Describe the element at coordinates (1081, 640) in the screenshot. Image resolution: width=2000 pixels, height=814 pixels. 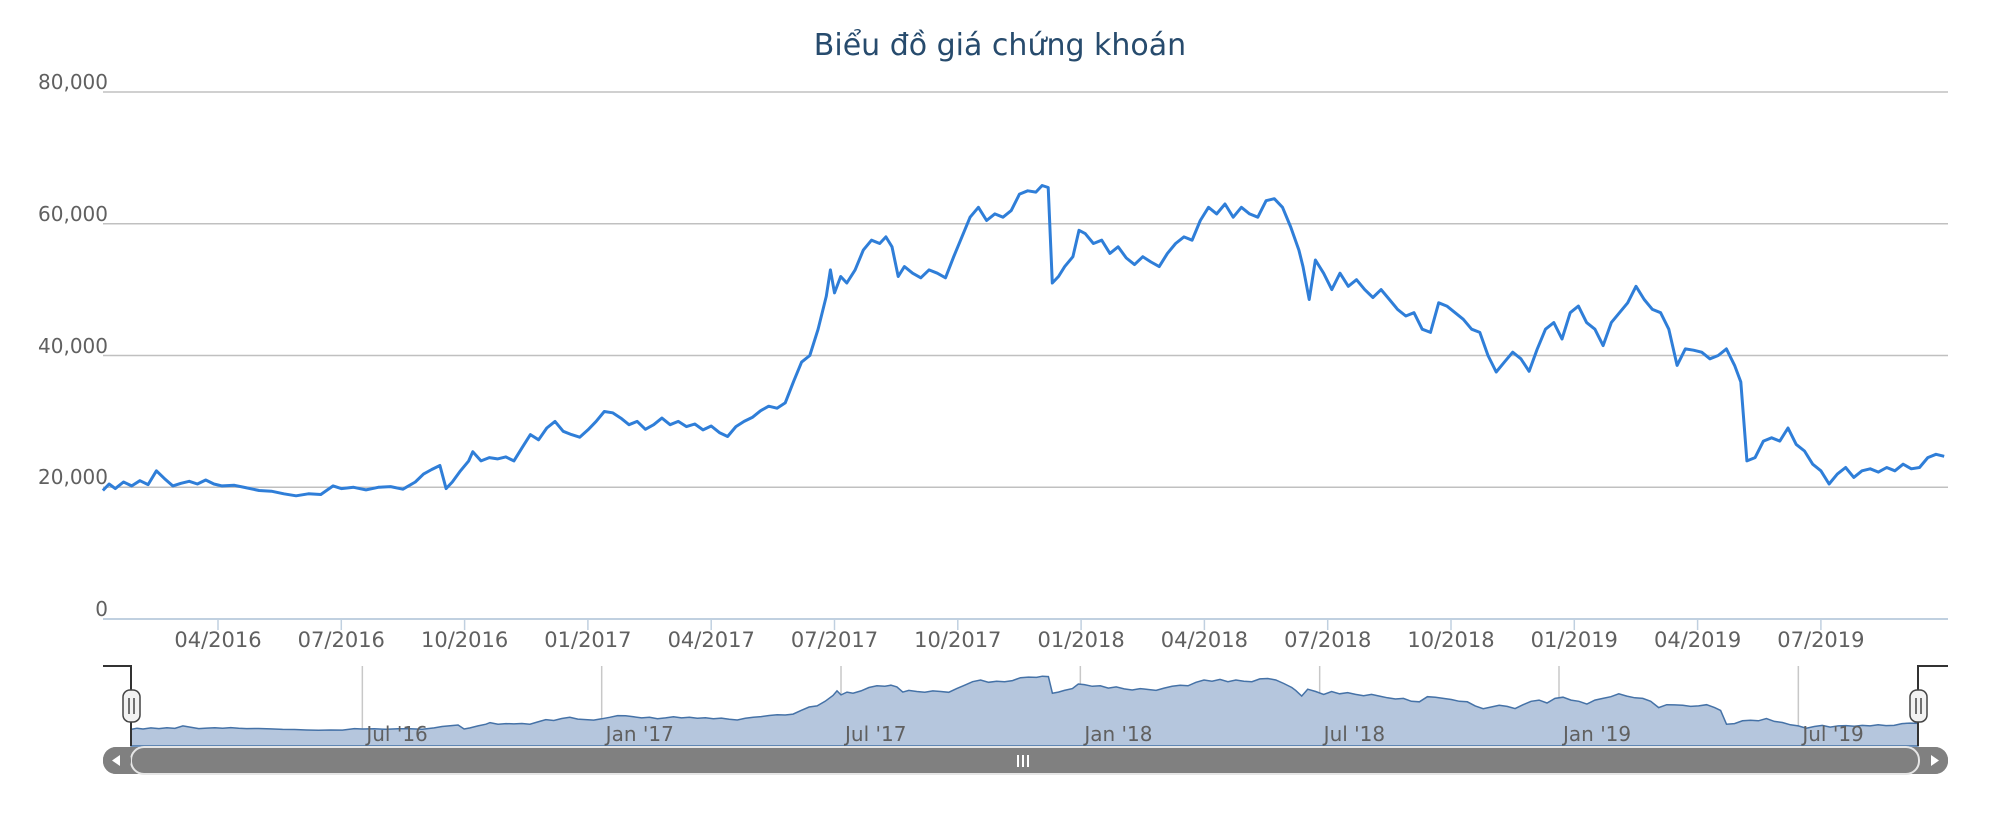
I see `x-tick-label: 01/2018` at that location.